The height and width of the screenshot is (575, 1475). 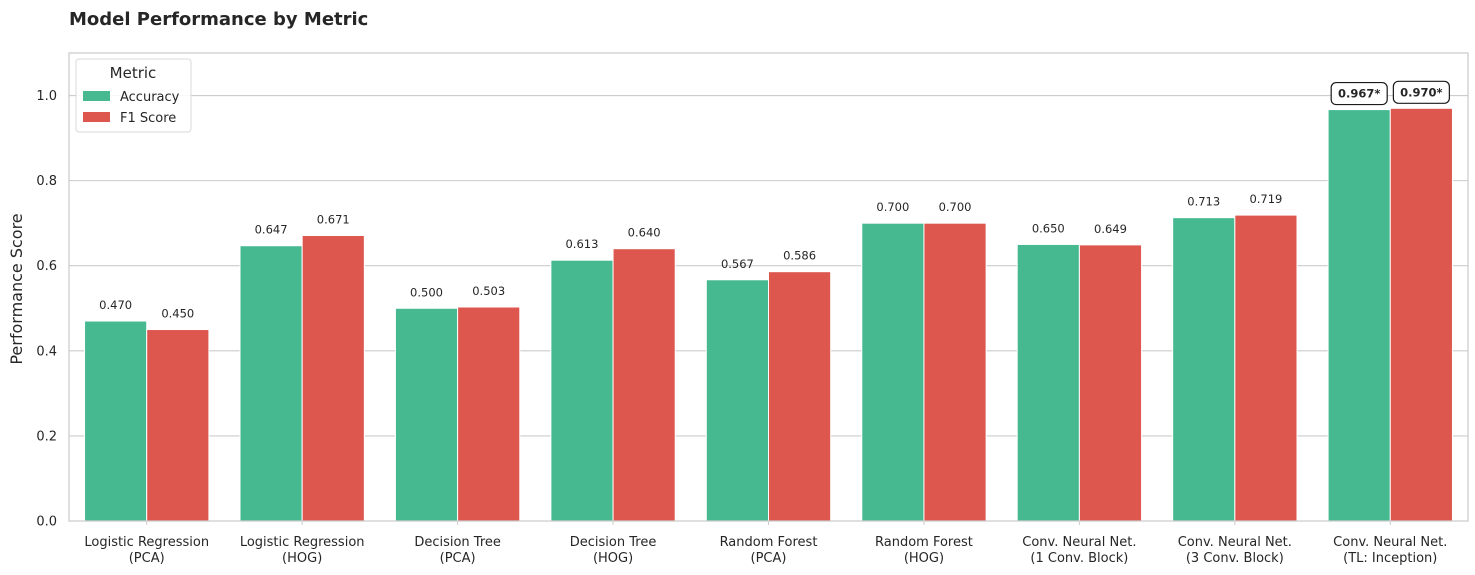 What do you see at coordinates (150, 97) in the screenshot?
I see `legend-label-accuracy: Accuracy` at bounding box center [150, 97].